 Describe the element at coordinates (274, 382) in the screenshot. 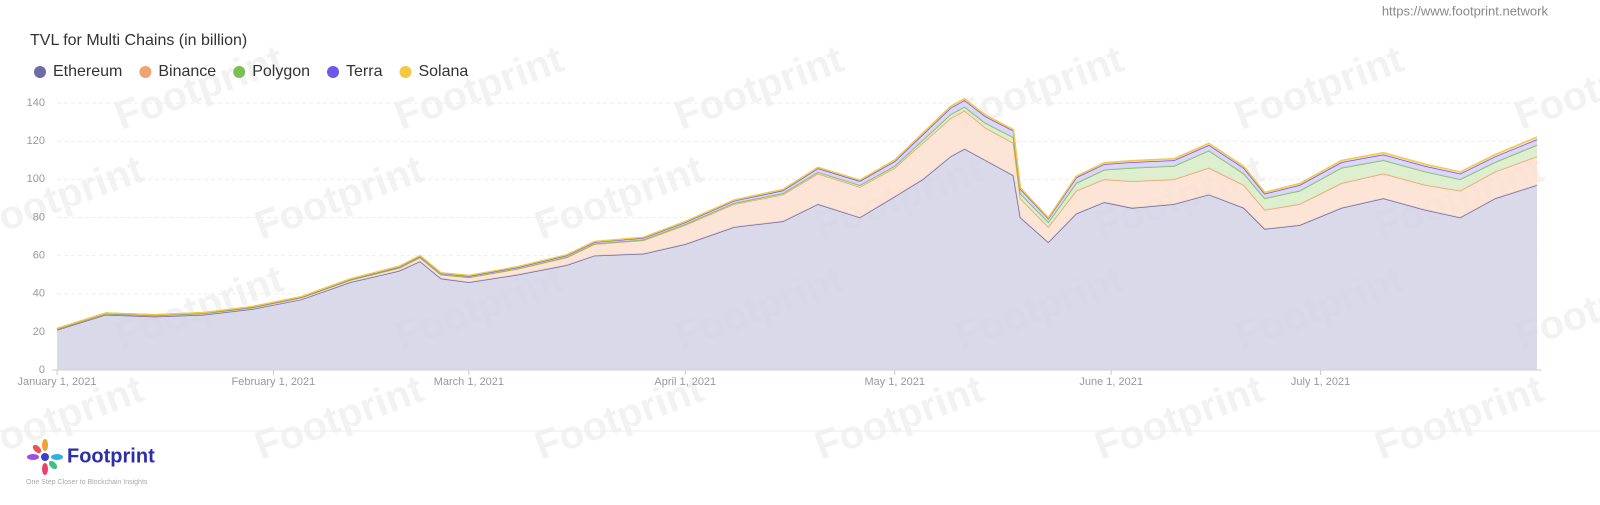

I see `x-tick-label: February 1, 2021` at that location.